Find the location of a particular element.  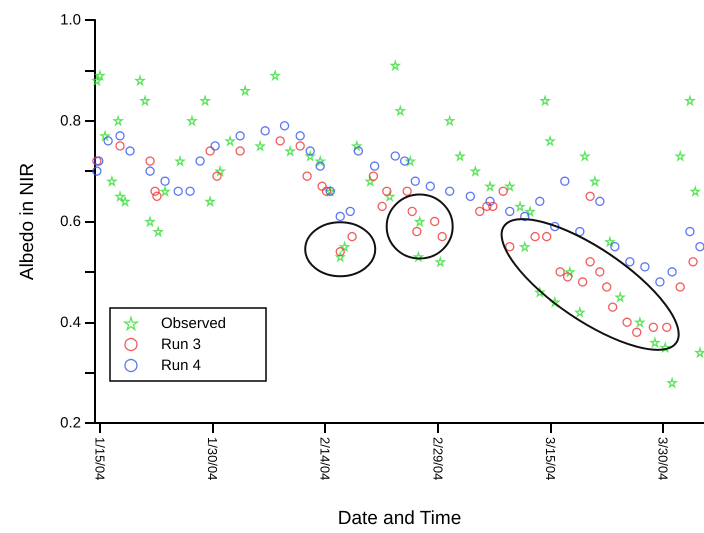

y-tick-label: 0.6 is located at coordinates (70, 221).